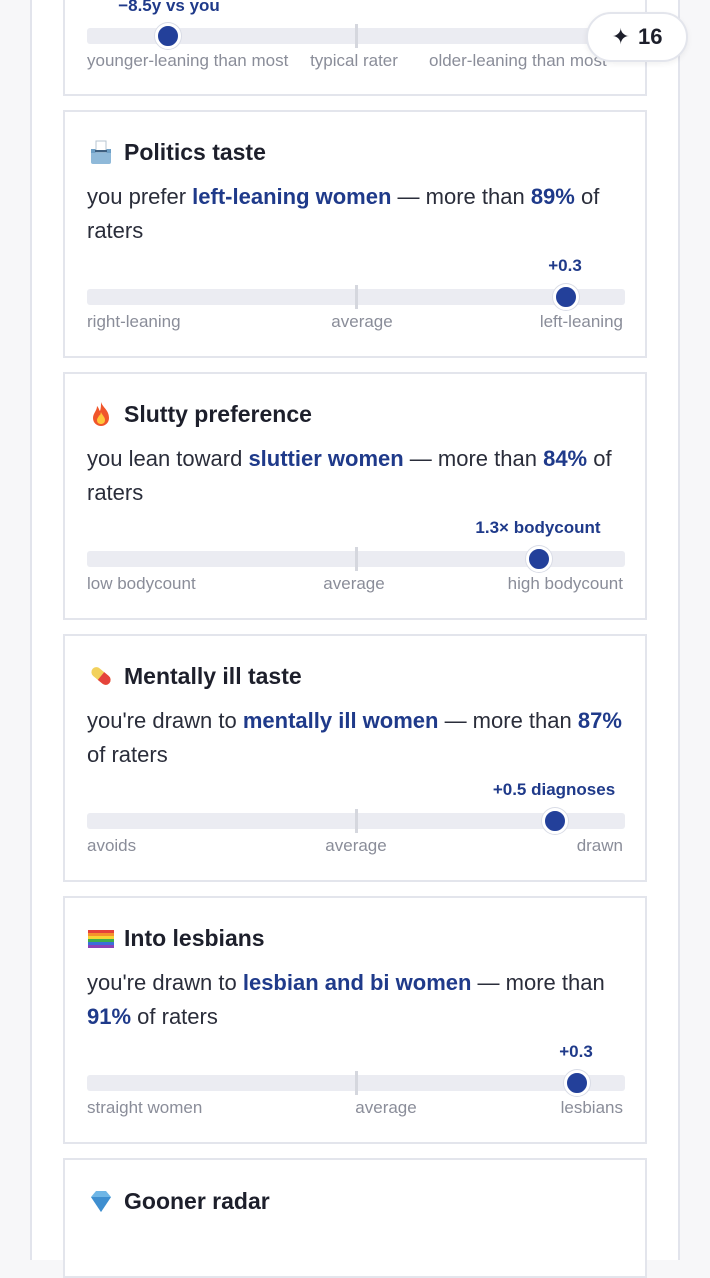  Describe the element at coordinates (343, 213) in the screenshot. I see `politics-desc-post: of raters` at that location.